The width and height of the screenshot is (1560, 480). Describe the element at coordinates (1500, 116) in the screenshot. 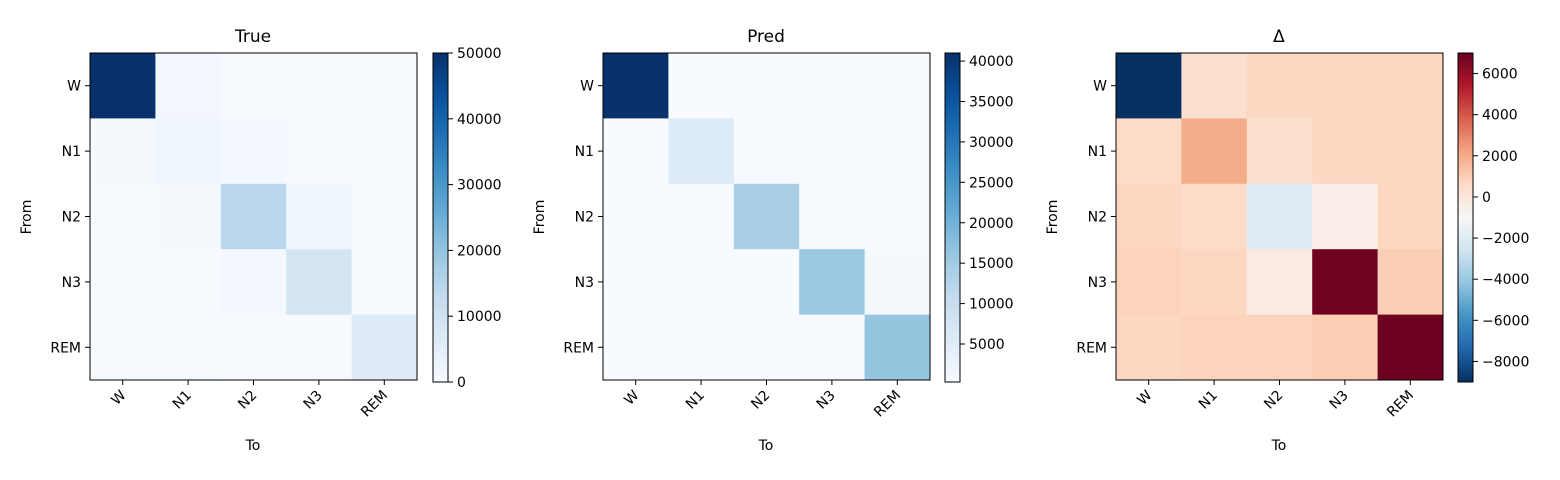

I see `colorbar-tick-label: 4000` at that location.